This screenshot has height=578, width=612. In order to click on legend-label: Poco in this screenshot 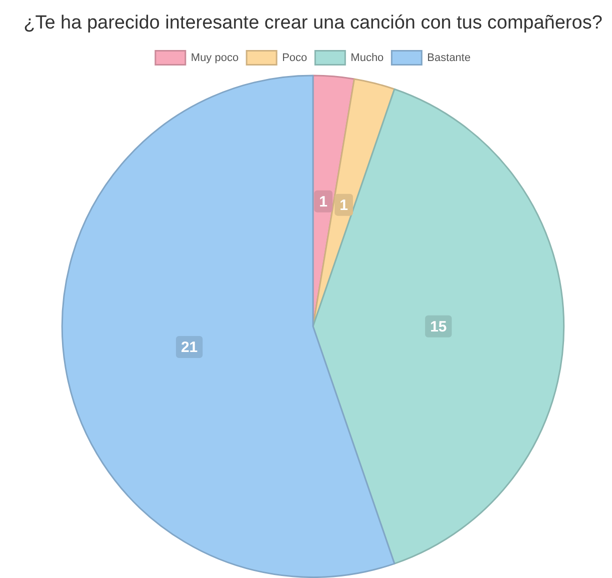, I will do `click(295, 58)`.